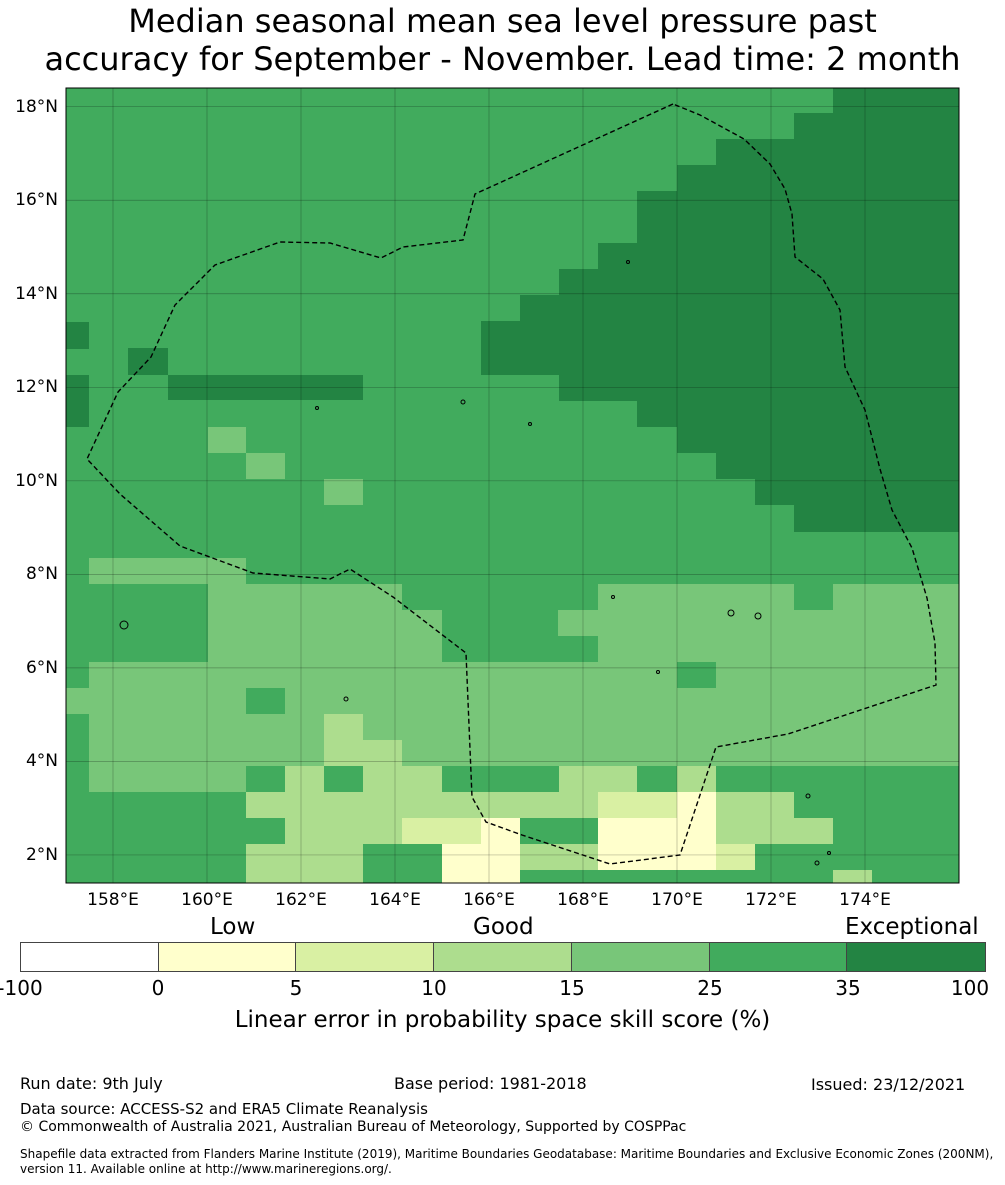 The image size is (1005, 1185). What do you see at coordinates (36, 200) in the screenshot?
I see `latitude-label: 16°N` at bounding box center [36, 200].